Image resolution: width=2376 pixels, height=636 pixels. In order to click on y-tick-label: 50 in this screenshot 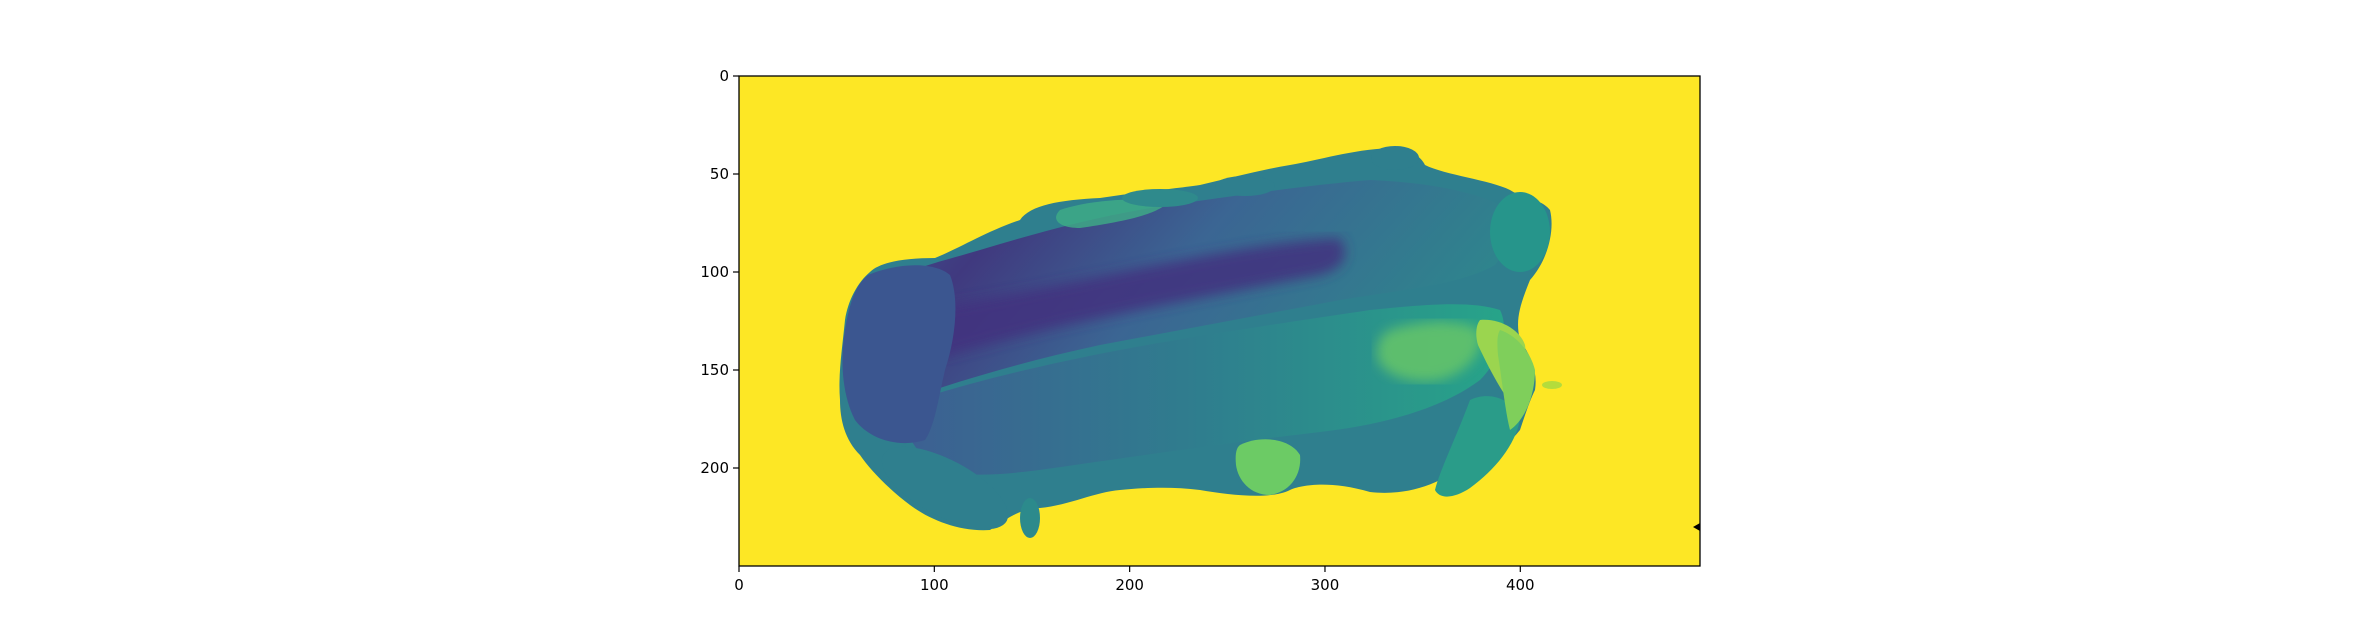, I will do `click(719, 174)`.